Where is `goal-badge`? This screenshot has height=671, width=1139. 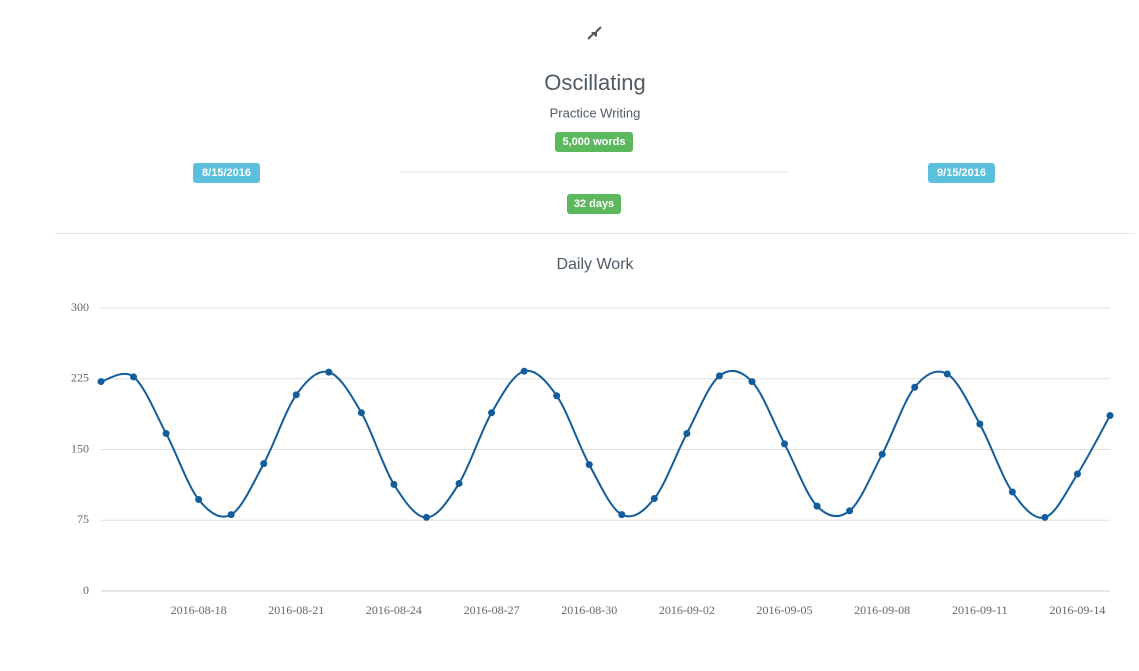
goal-badge is located at coordinates (594, 142).